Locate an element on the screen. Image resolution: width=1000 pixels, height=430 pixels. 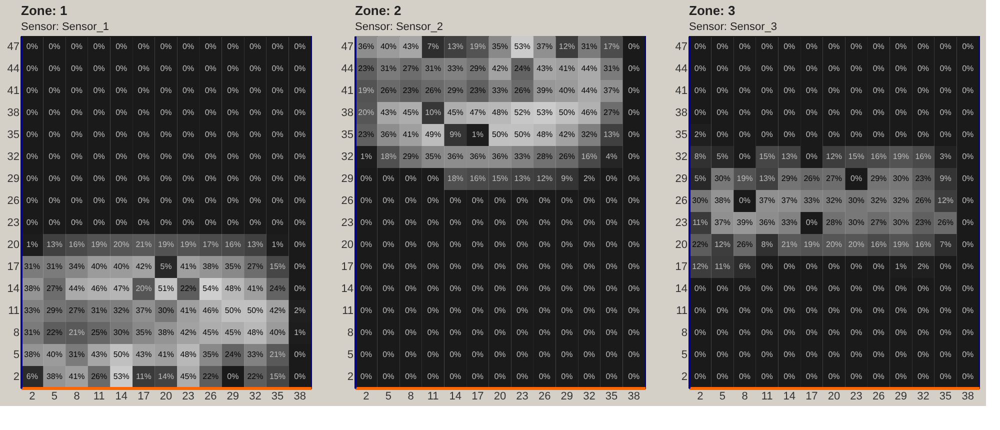
data-label: 37% is located at coordinates (722, 222).